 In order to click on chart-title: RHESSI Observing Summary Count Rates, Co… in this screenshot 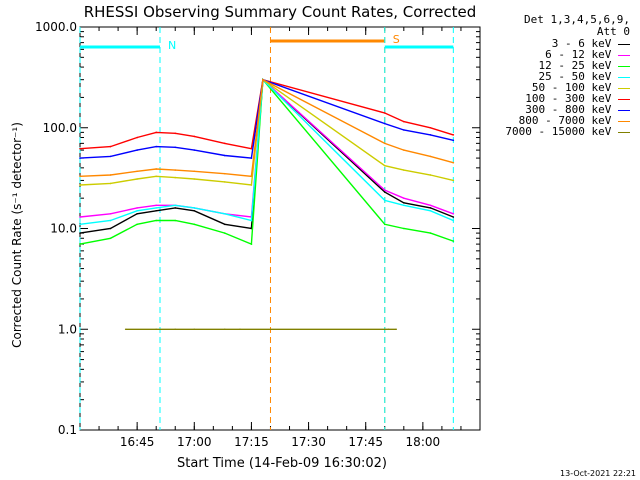, I will do `click(280, 12)`.